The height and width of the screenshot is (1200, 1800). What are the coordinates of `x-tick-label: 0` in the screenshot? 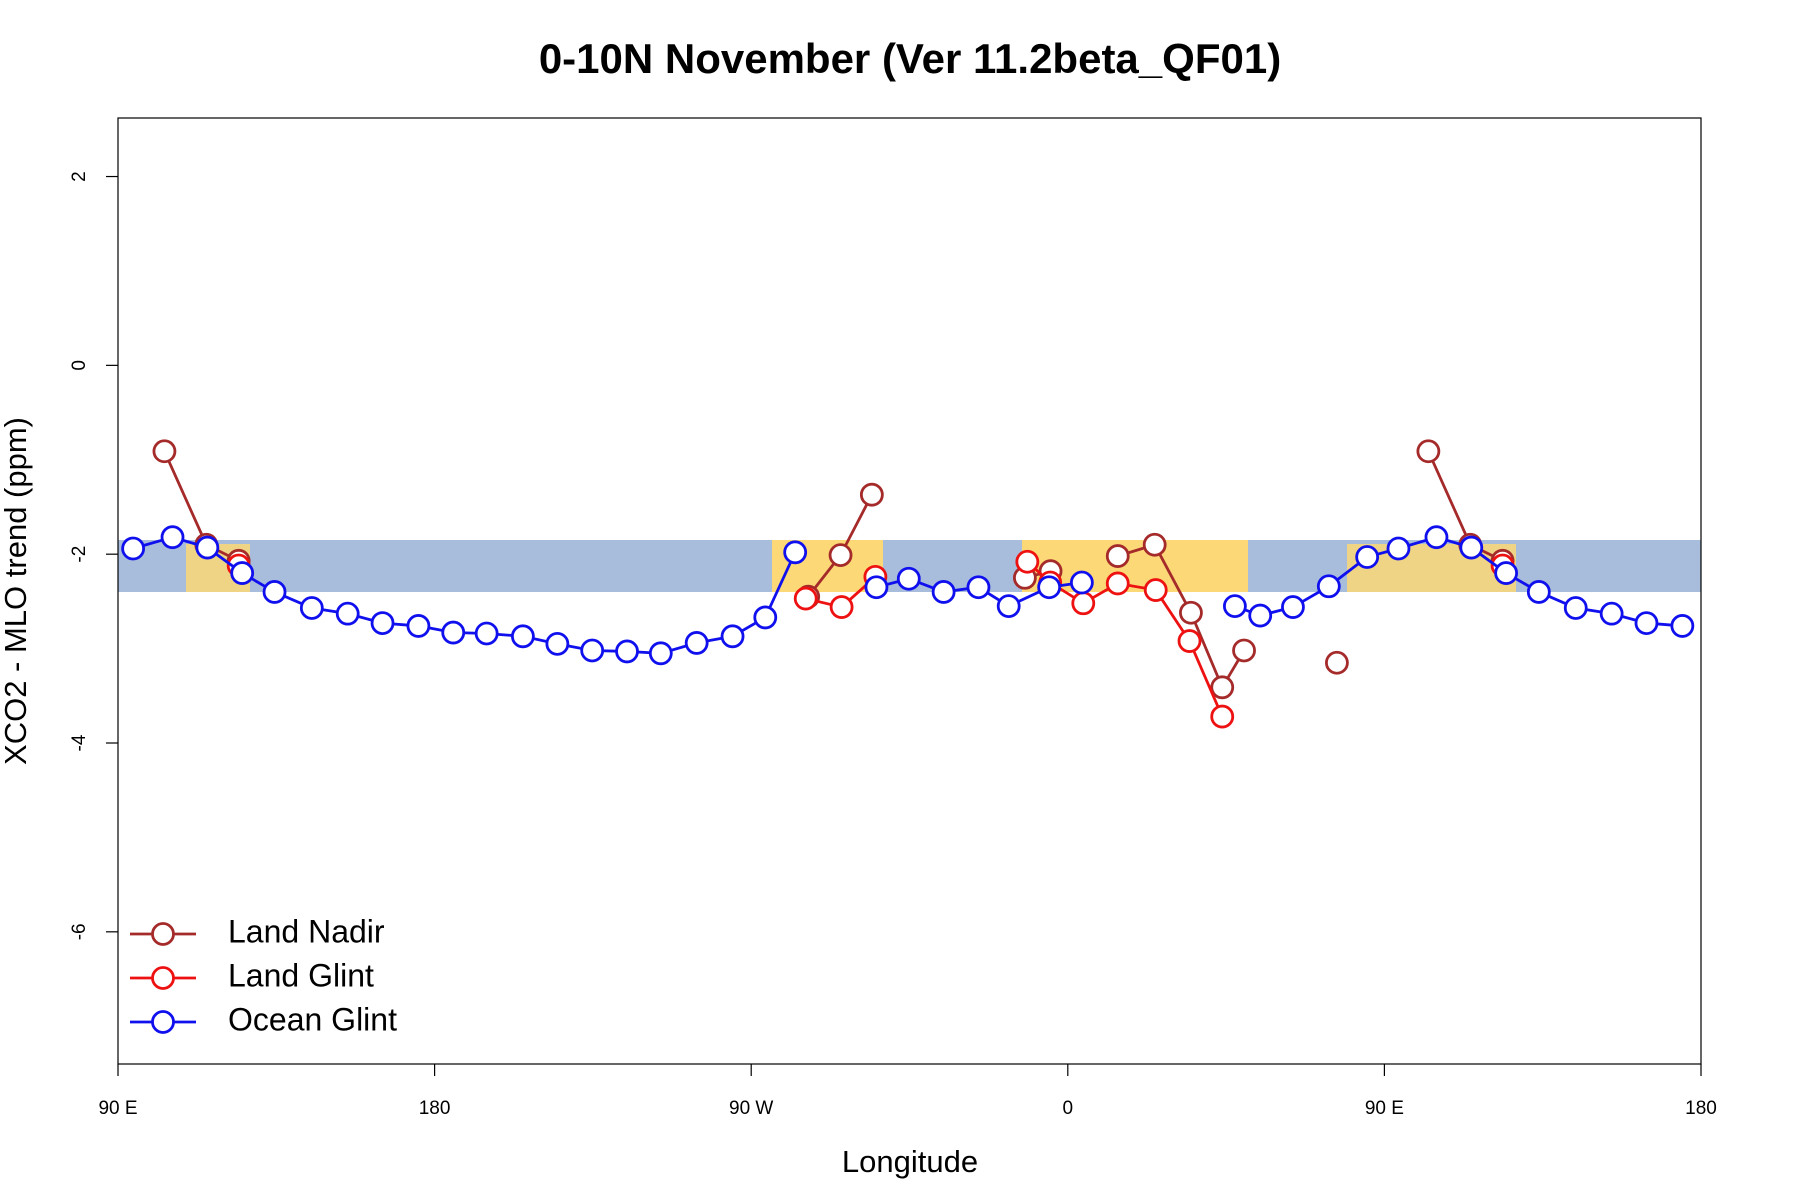 It's located at (1068, 1108).